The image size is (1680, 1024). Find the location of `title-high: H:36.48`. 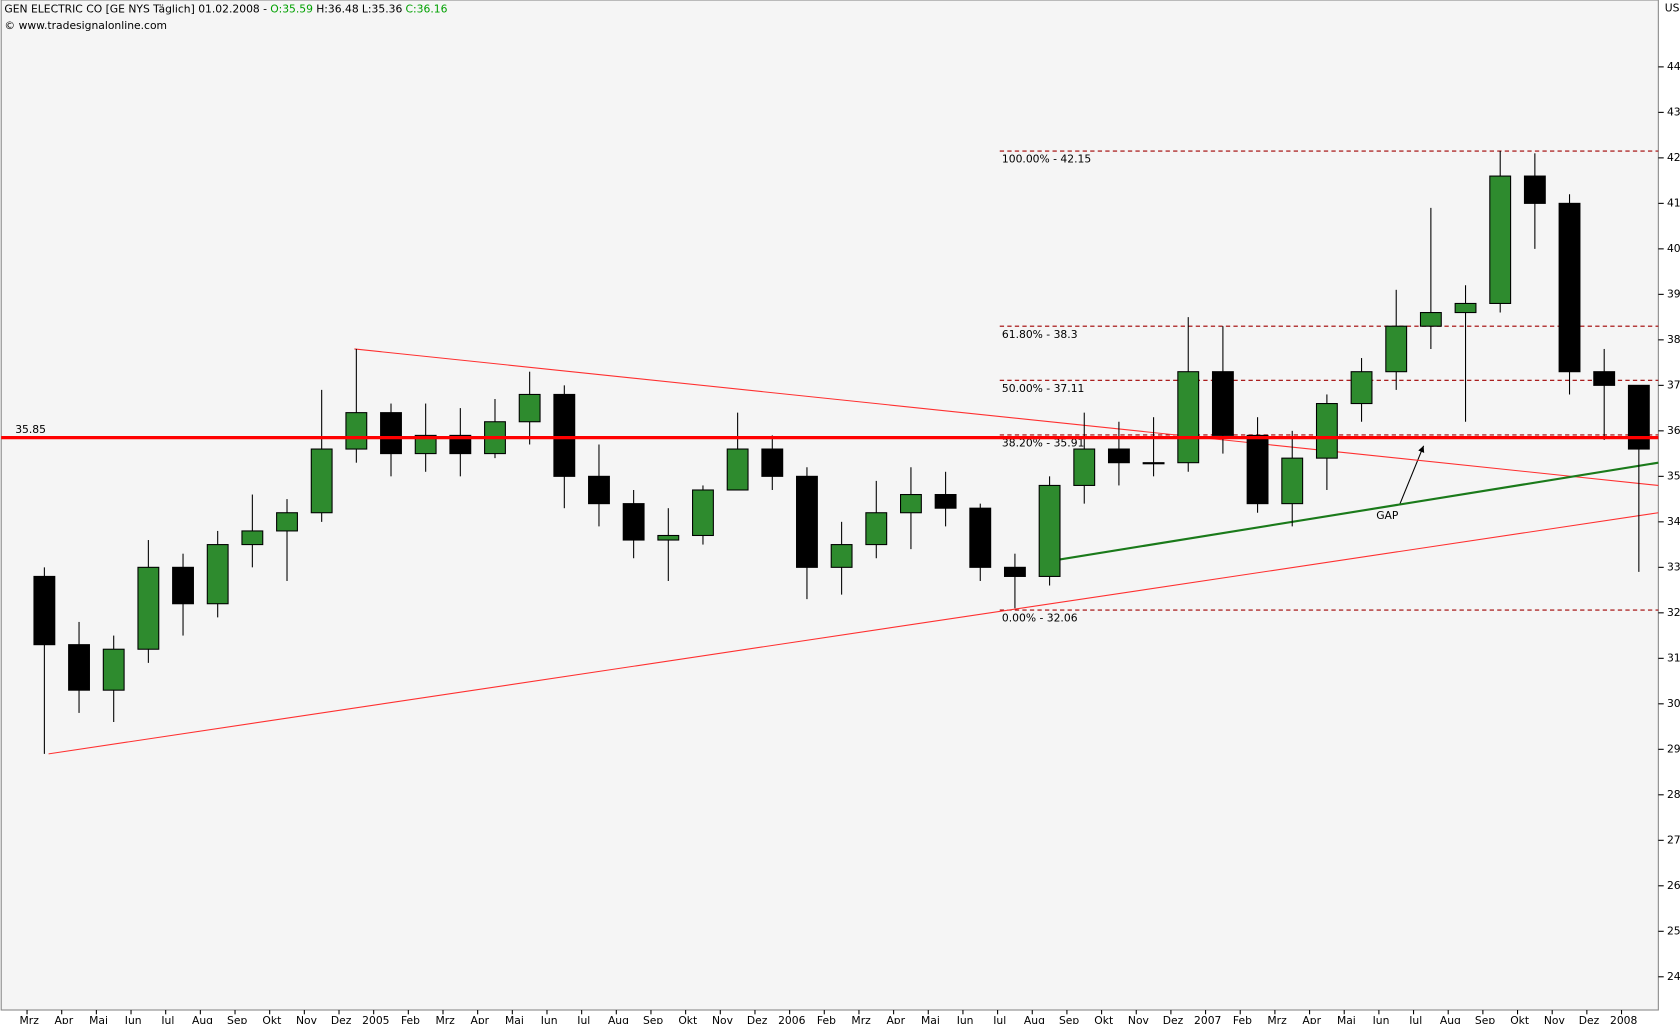

title-high: H:36.48 is located at coordinates (337, 9).